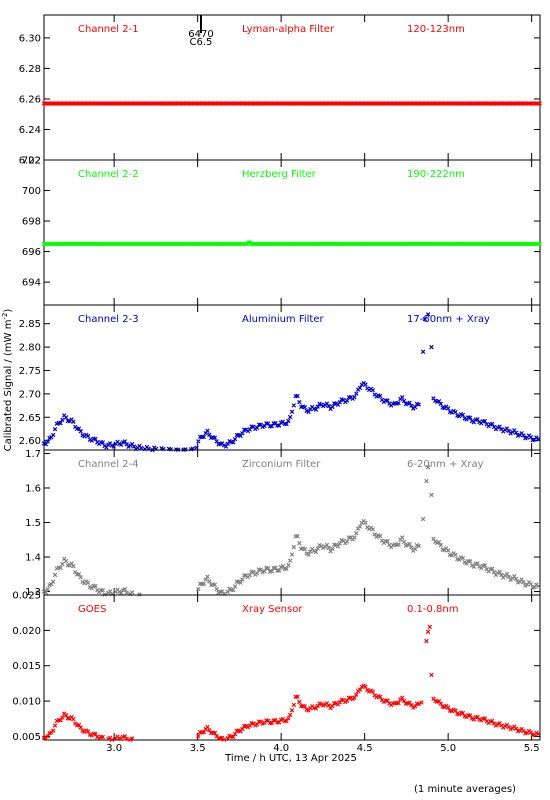 Image resolution: width=550 pixels, height=800 pixels. I want to click on data-series, so click(291, 103).